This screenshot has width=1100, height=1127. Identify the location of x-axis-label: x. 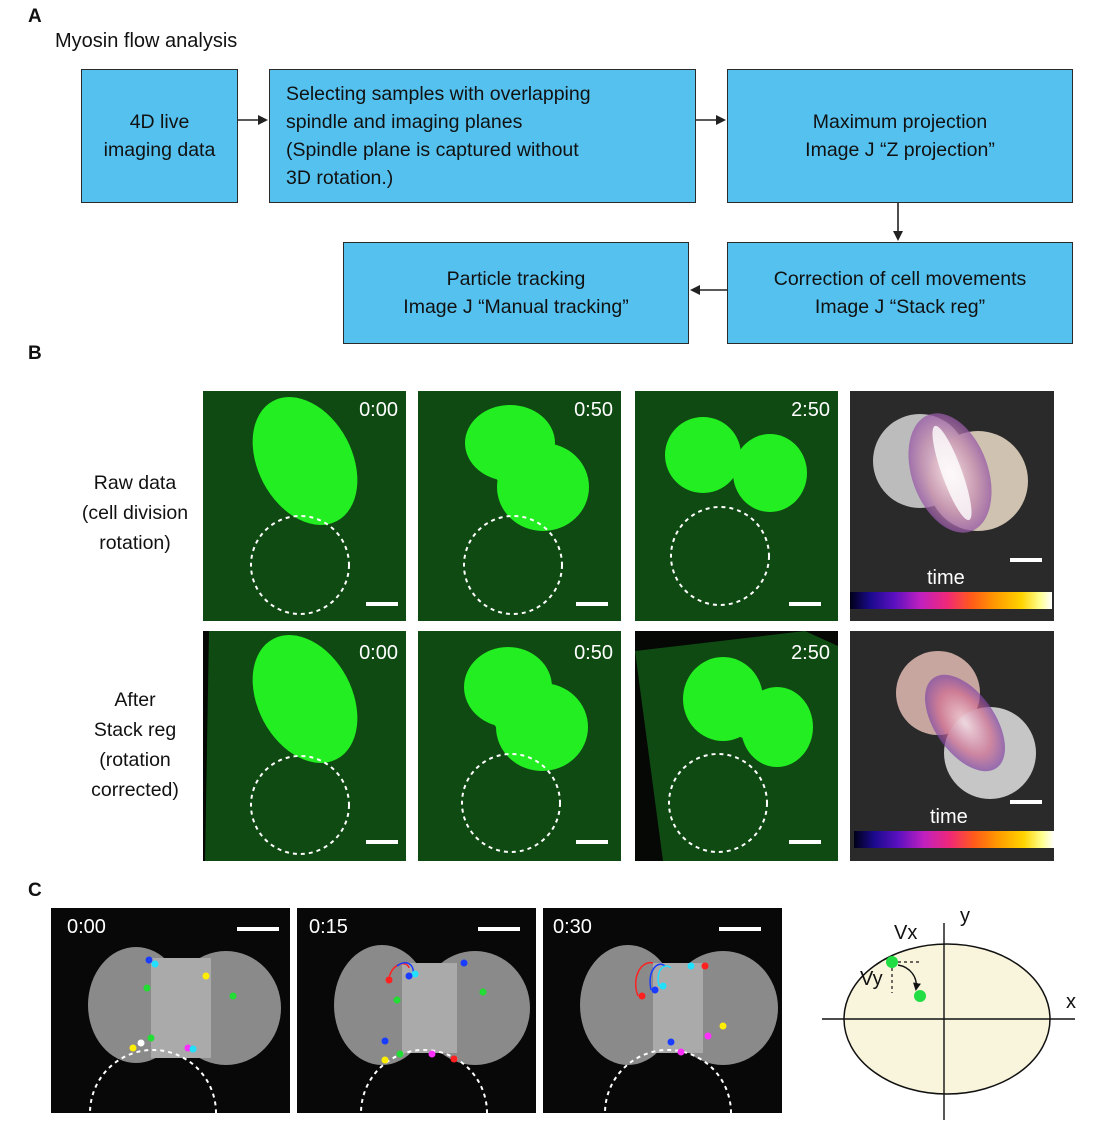
(1071, 1002).